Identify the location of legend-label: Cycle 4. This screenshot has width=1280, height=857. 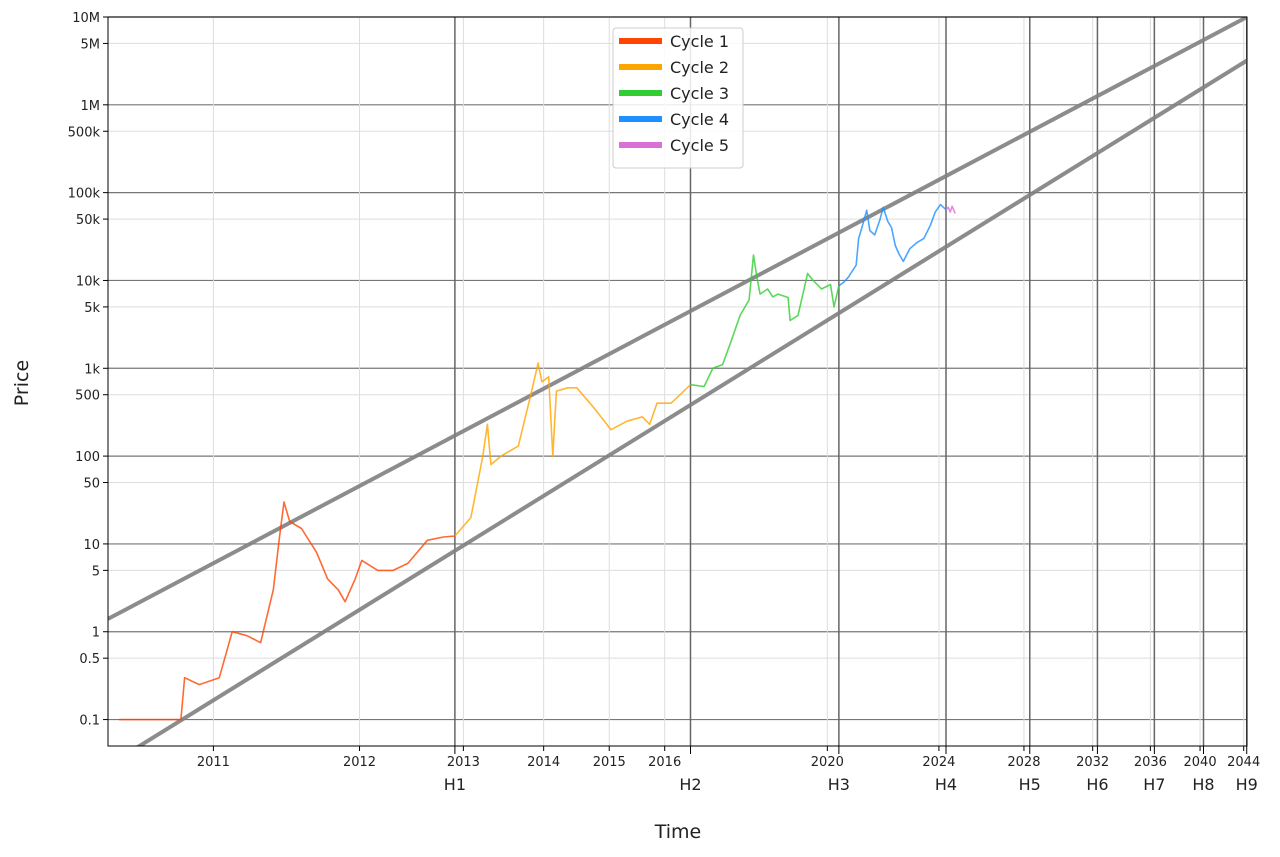
(699, 119).